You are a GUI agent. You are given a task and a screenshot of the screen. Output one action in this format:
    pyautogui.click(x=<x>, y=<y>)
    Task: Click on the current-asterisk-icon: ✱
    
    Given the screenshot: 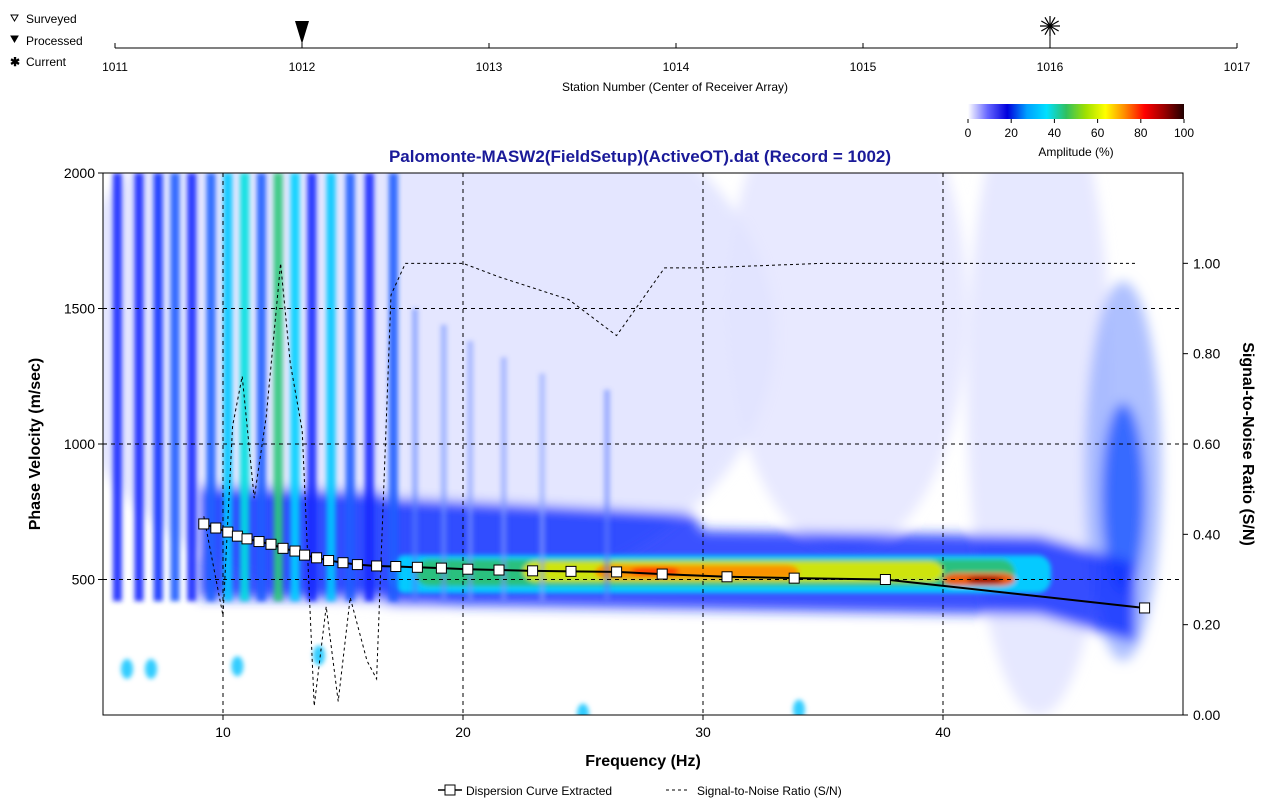 What is the action you would take?
    pyautogui.click(x=15, y=62)
    